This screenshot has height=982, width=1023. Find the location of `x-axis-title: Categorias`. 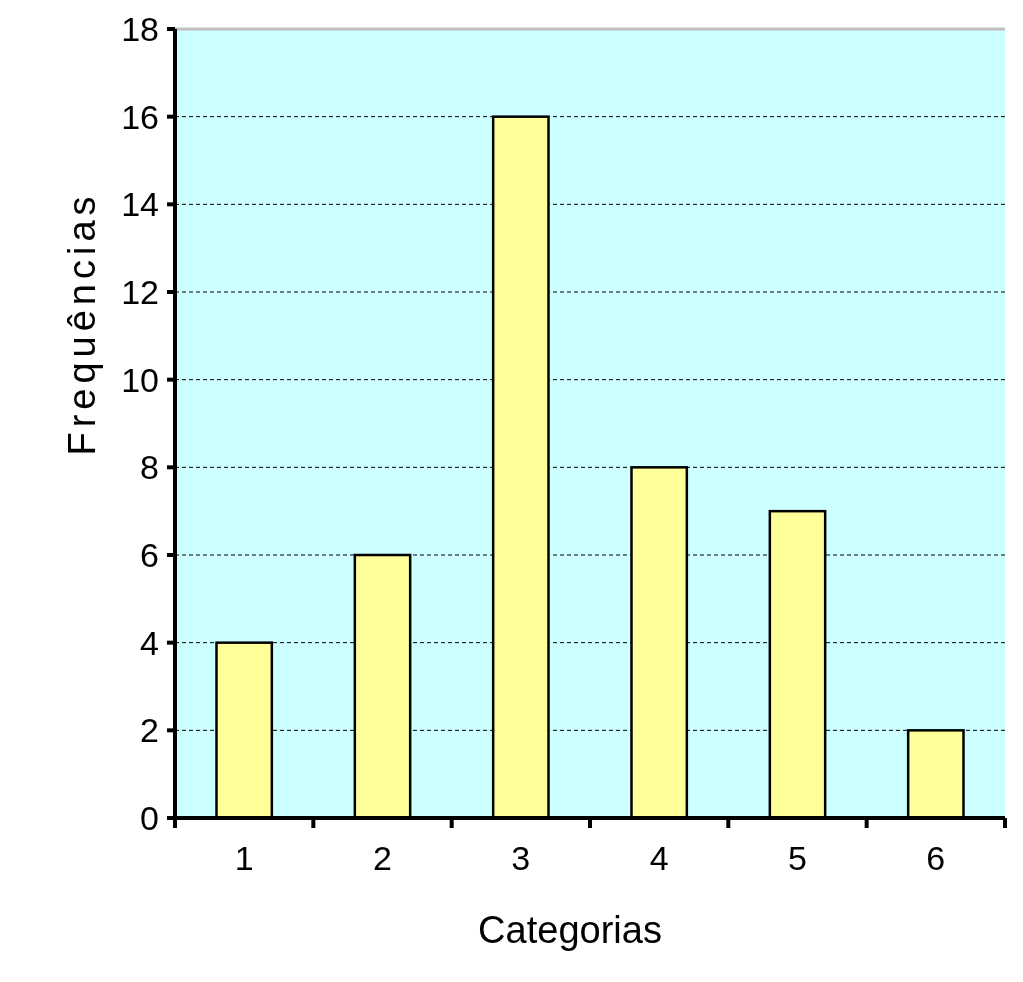

x-axis-title: Categorias is located at coordinates (570, 930).